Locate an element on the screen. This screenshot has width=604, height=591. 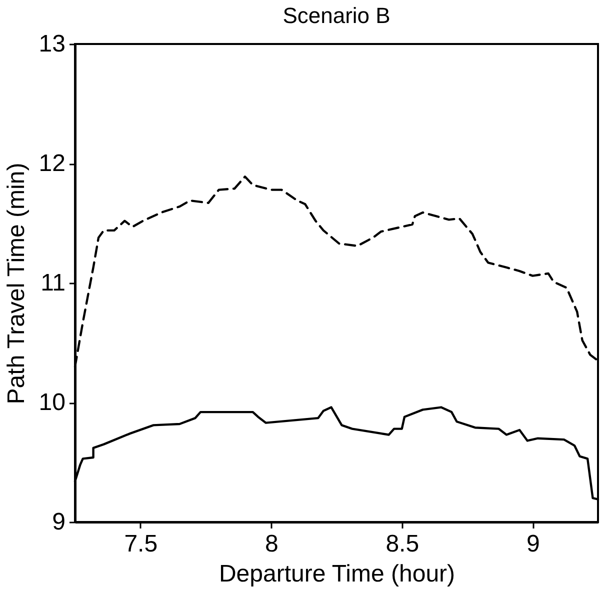
y-tick-label: 10 is located at coordinates (52, 402).